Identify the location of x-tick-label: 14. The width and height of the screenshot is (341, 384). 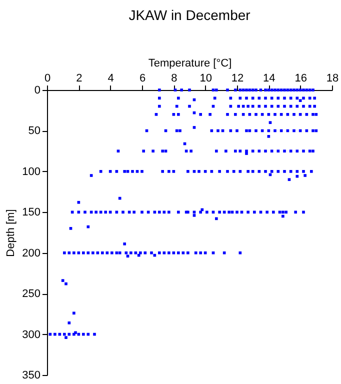
(269, 78).